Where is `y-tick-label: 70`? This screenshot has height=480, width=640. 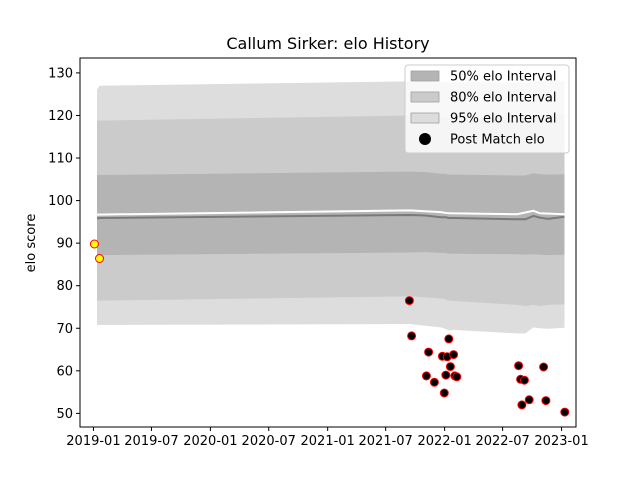
y-tick-label: 70 is located at coordinates (64, 329).